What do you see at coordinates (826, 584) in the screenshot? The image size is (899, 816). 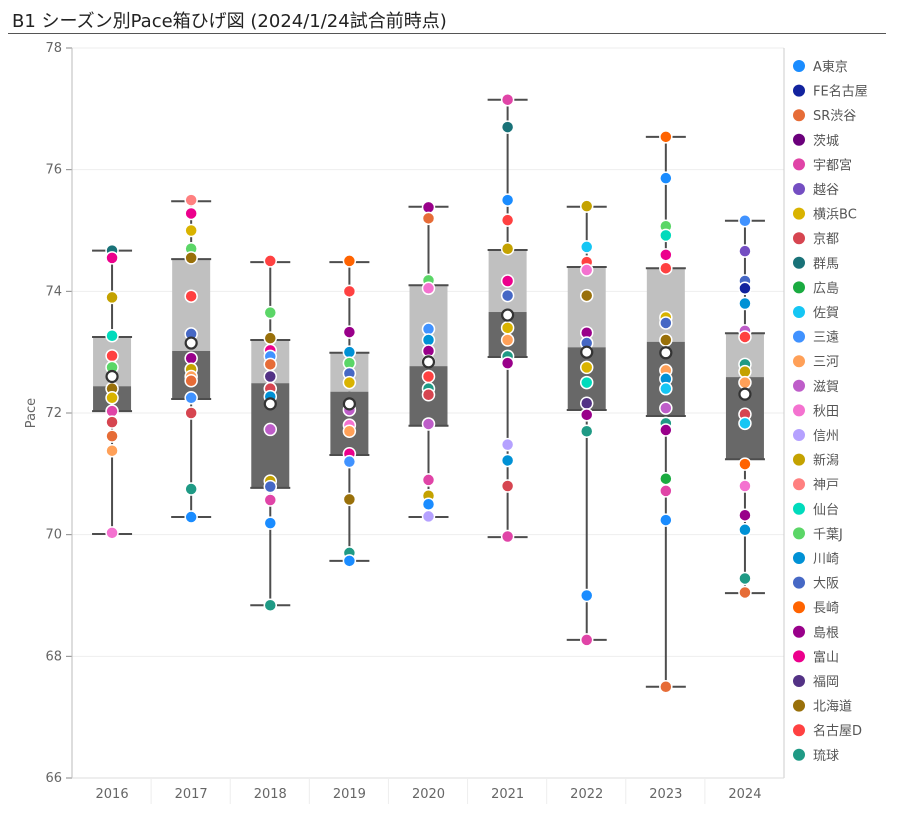 I see `legend-label: 大阪` at bounding box center [826, 584].